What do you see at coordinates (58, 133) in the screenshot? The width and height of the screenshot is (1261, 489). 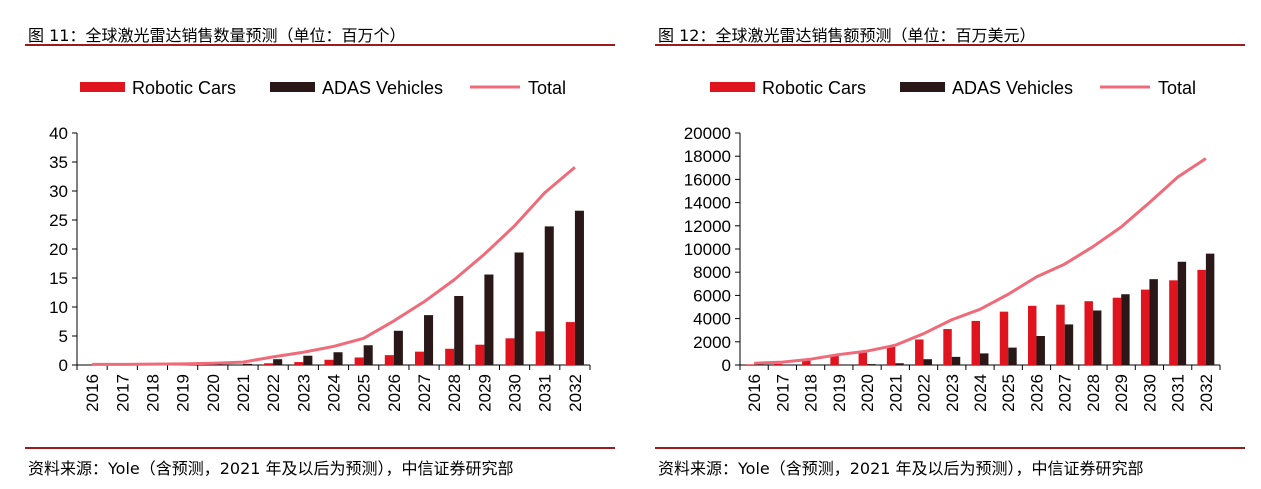 I see `y-tick-label: 40` at bounding box center [58, 133].